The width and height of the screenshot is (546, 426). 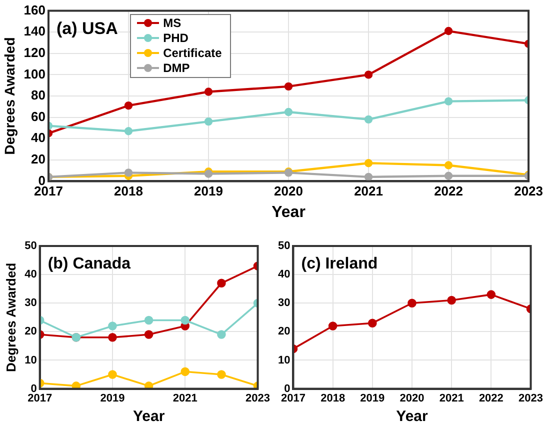 I want to click on y-tick-label: 60, so click(x=38, y=116).